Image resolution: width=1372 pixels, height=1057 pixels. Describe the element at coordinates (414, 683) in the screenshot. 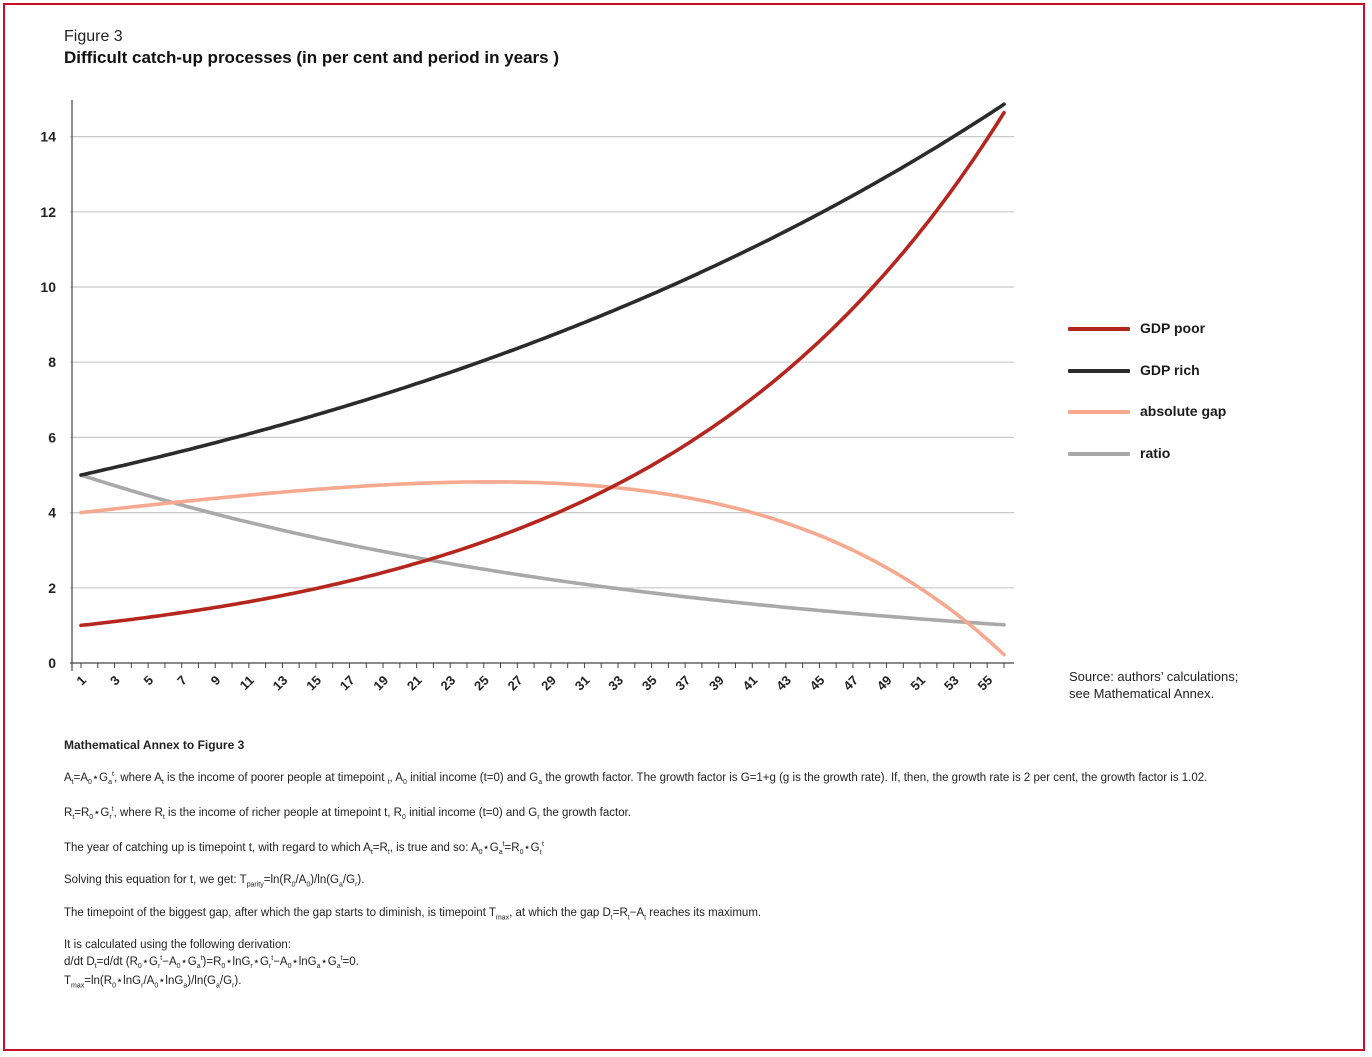

I see `x-tick-label-21: 21` at that location.